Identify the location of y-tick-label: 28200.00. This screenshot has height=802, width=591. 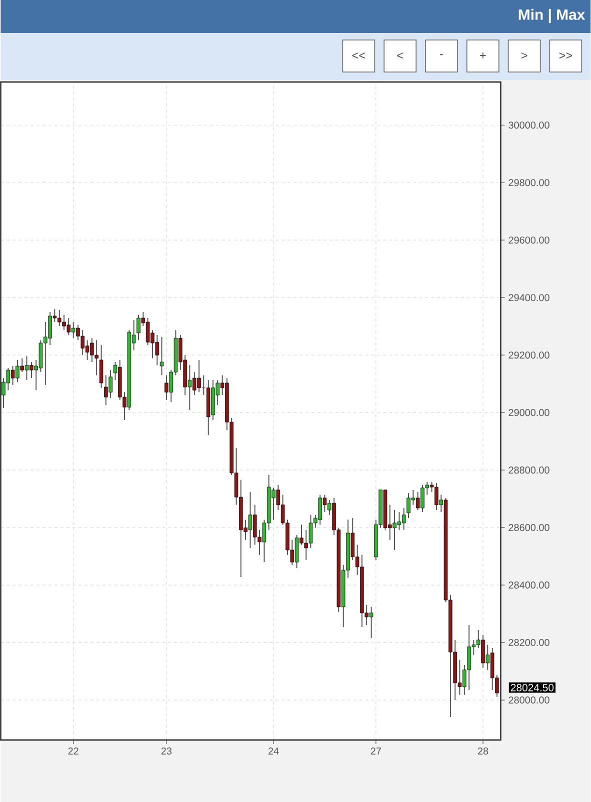
(529, 642).